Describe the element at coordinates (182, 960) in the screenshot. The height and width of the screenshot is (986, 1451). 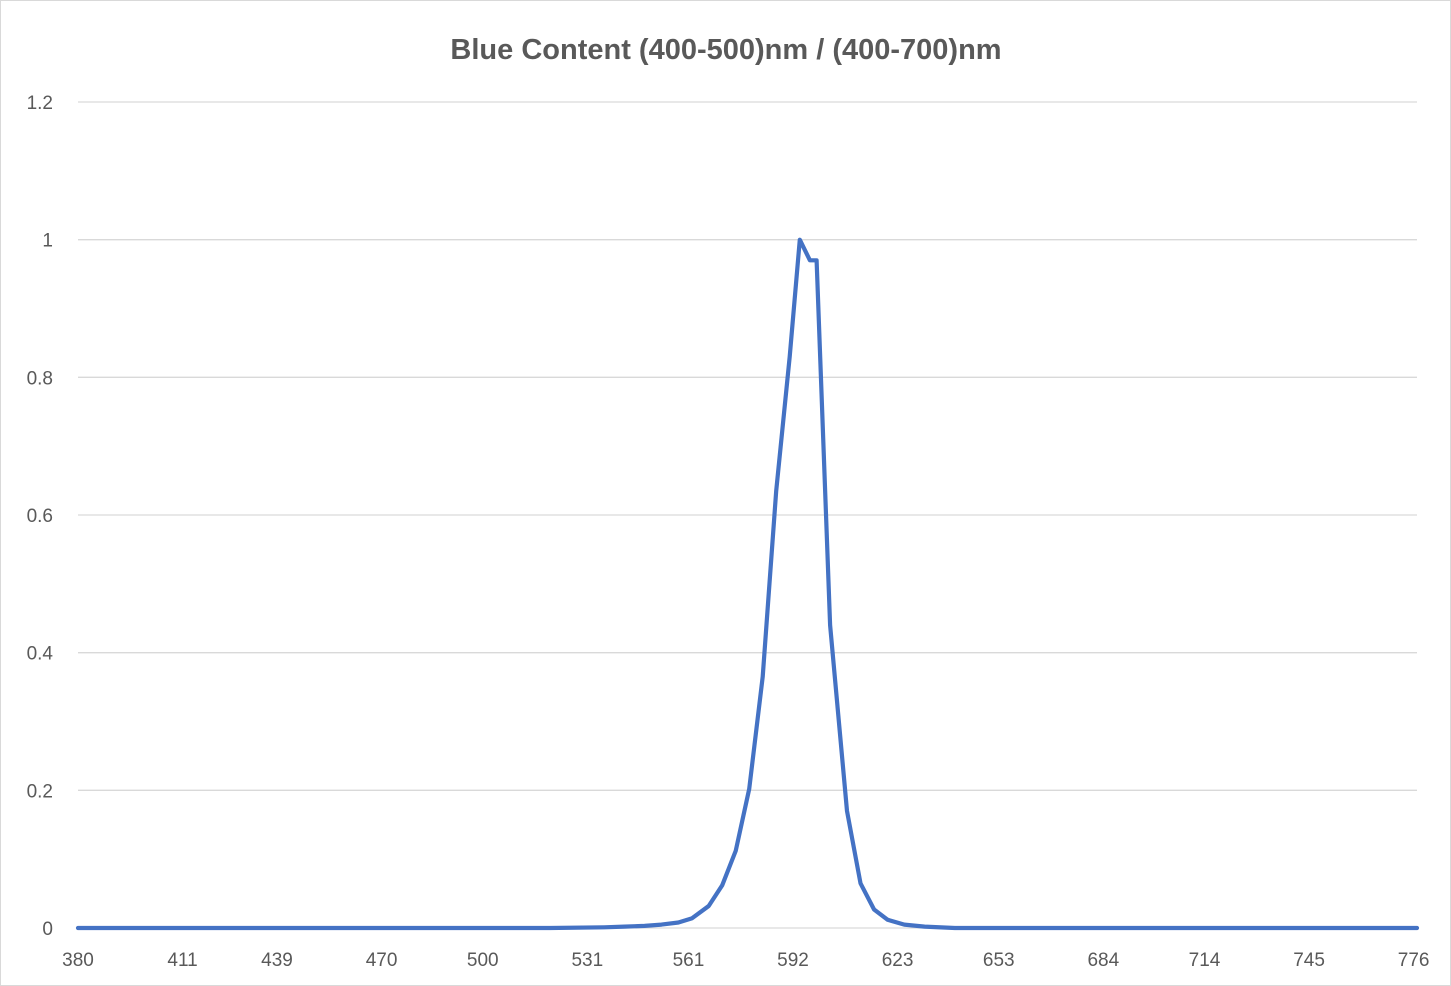
I see `x-tick-label: 411` at that location.